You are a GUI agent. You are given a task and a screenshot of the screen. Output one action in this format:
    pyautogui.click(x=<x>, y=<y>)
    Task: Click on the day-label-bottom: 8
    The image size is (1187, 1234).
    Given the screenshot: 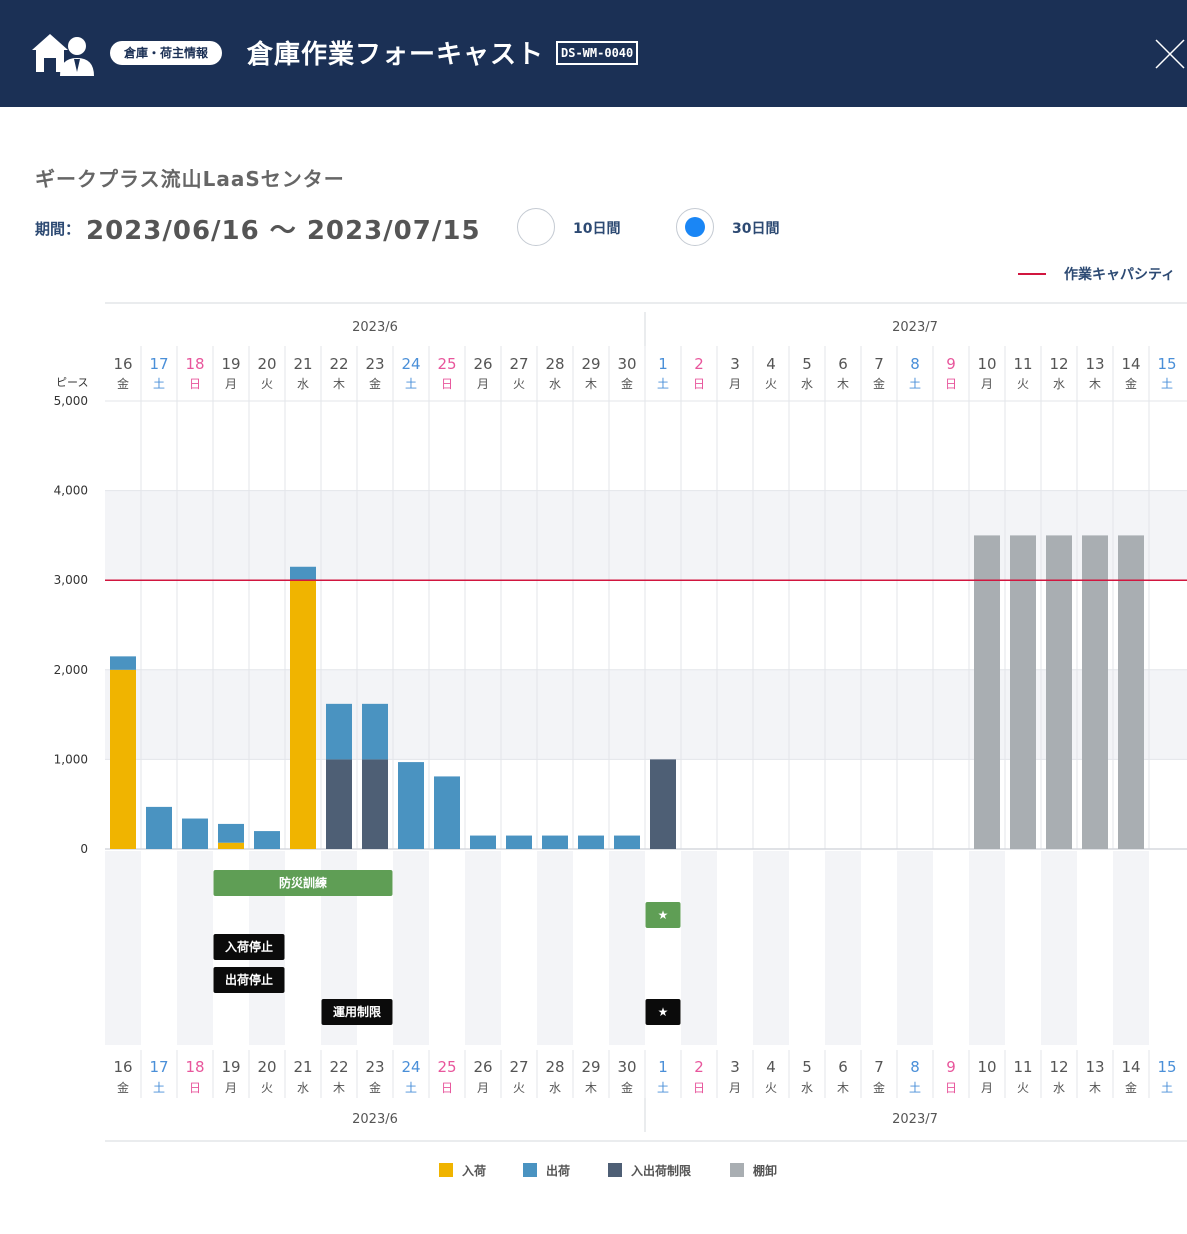 What is the action you would take?
    pyautogui.click(x=915, y=1067)
    